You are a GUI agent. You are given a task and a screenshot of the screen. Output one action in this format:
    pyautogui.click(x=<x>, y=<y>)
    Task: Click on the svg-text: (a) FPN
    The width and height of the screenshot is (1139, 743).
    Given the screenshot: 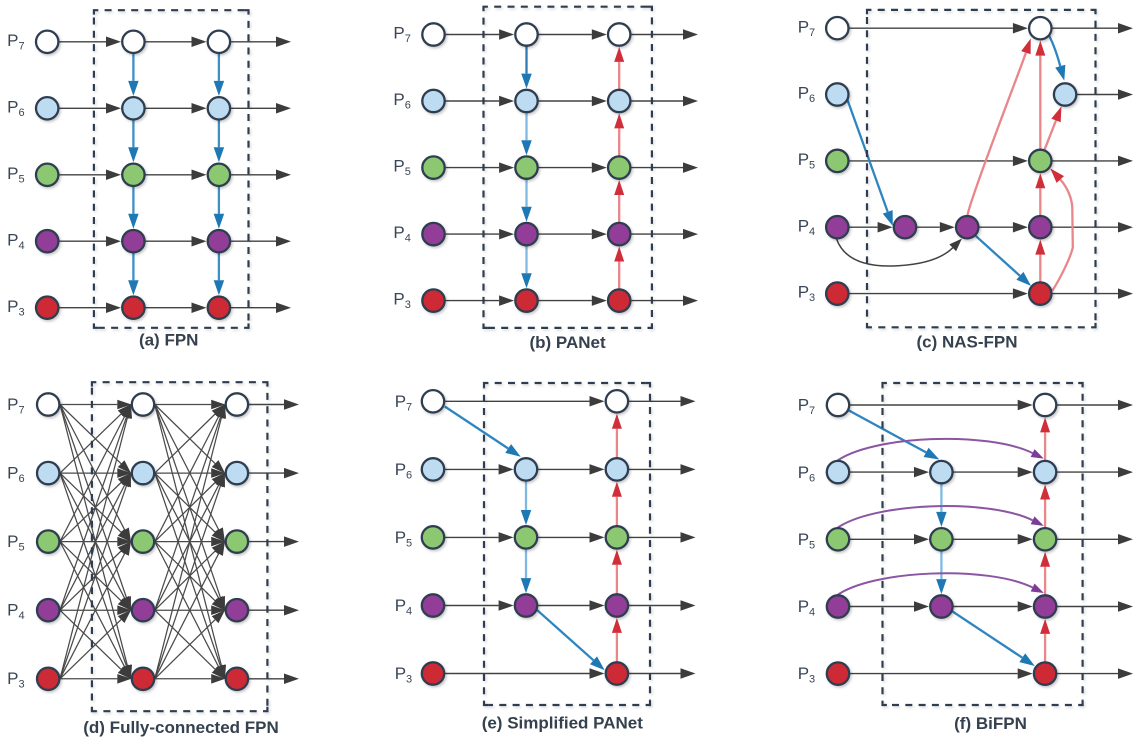 What is the action you would take?
    pyautogui.click(x=169, y=340)
    